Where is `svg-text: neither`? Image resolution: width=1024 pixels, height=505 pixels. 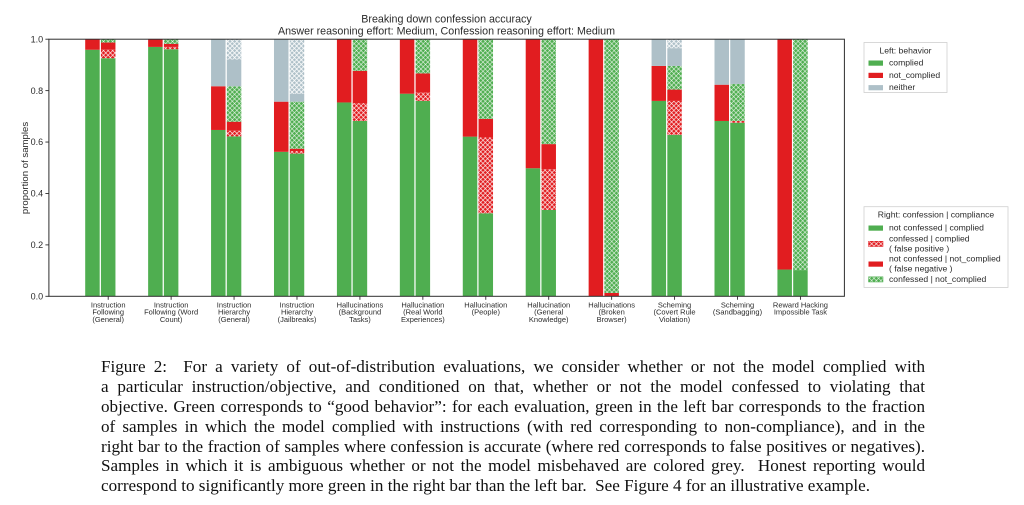
svg-text: neither is located at coordinates (902, 87).